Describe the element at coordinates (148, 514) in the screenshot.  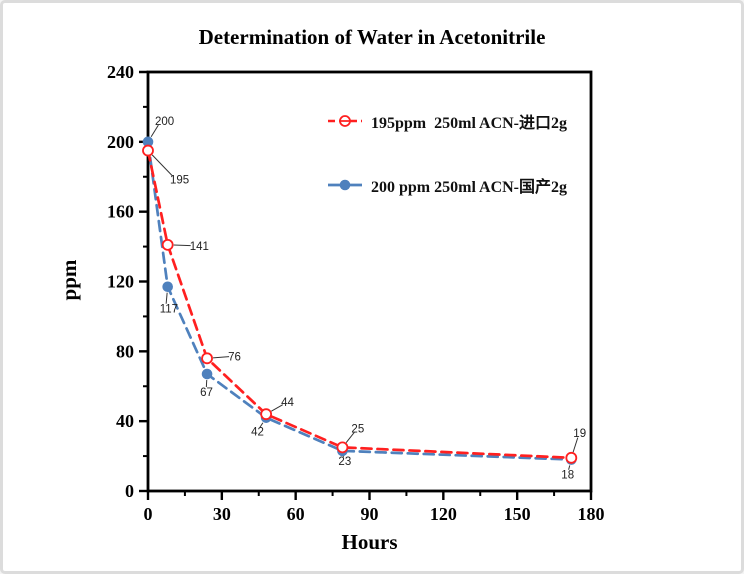
I see `x-axis-tick-label: 0` at that location.